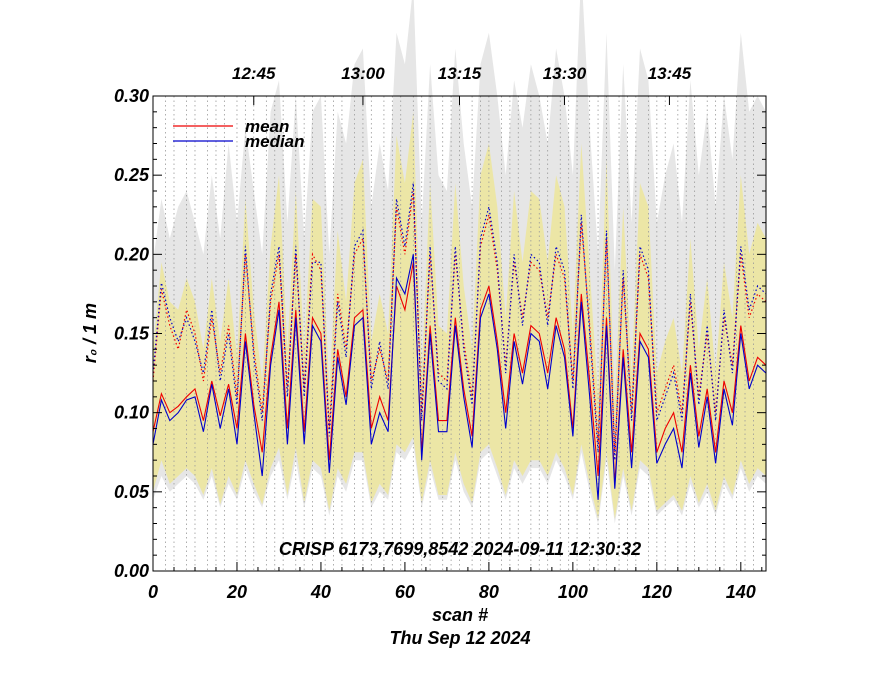 The image size is (880, 680). I want to click on x-tick-label: 140, so click(741, 592).